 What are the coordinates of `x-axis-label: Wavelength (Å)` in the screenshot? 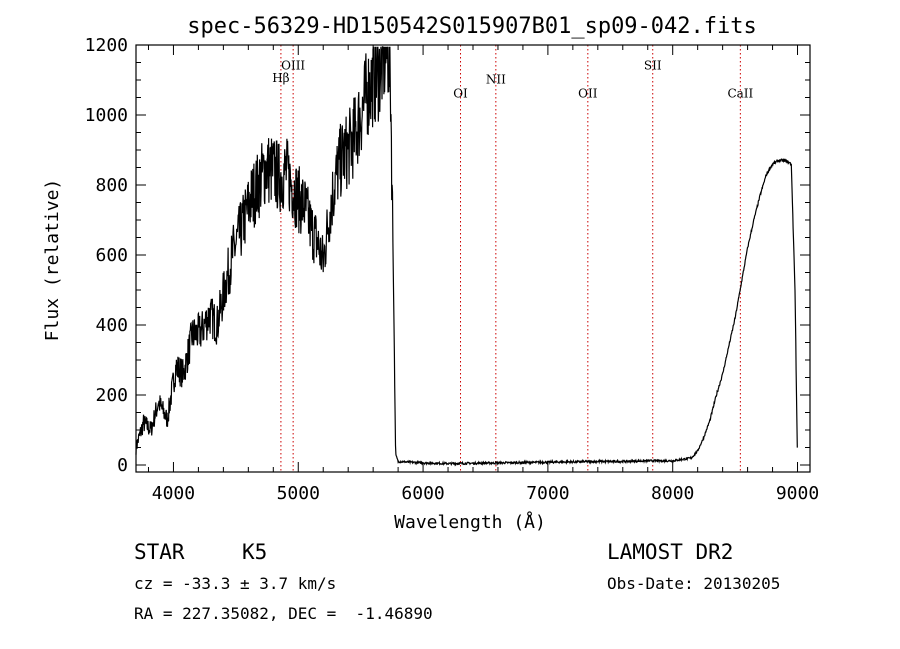 It's located at (470, 522).